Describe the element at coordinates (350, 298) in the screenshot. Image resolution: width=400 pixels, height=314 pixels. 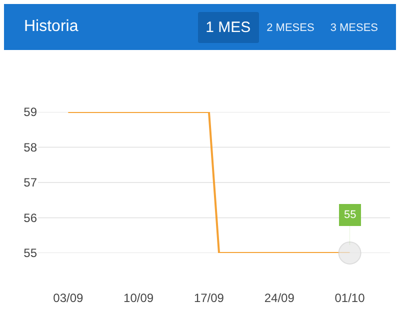
I see `x-tick-label: 01/10` at that location.